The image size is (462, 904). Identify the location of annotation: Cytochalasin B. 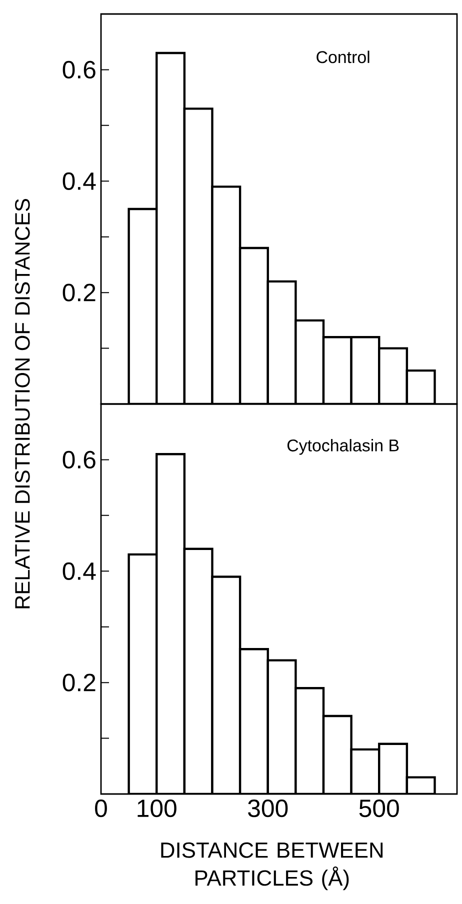
(343, 447).